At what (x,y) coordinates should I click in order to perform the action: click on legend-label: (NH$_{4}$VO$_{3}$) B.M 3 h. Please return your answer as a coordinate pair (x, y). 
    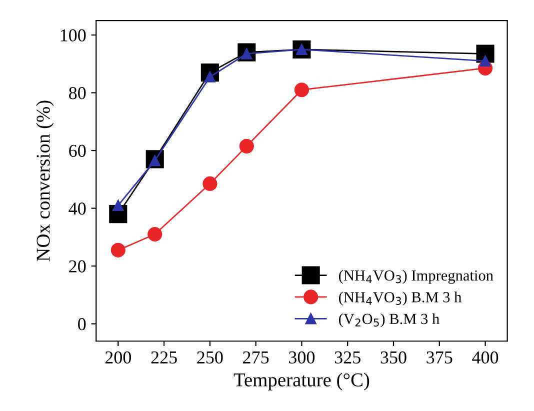
    Looking at the image, I should click on (400, 299).